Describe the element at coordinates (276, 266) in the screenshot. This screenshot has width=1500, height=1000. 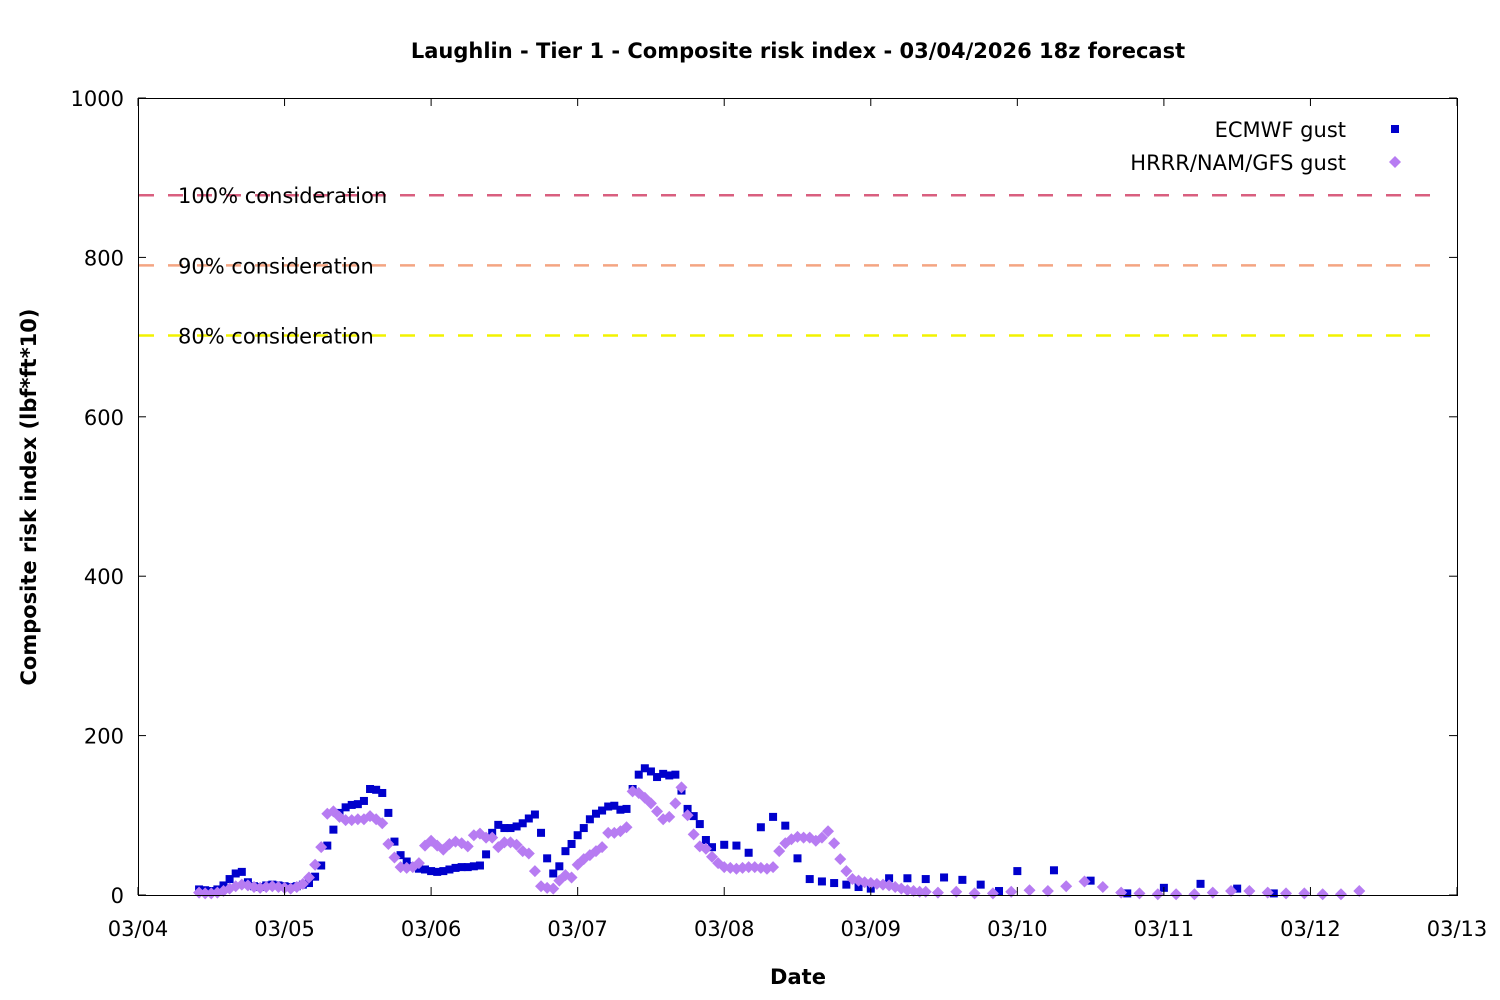
I see `reference-line-label: 90% consideration` at that location.